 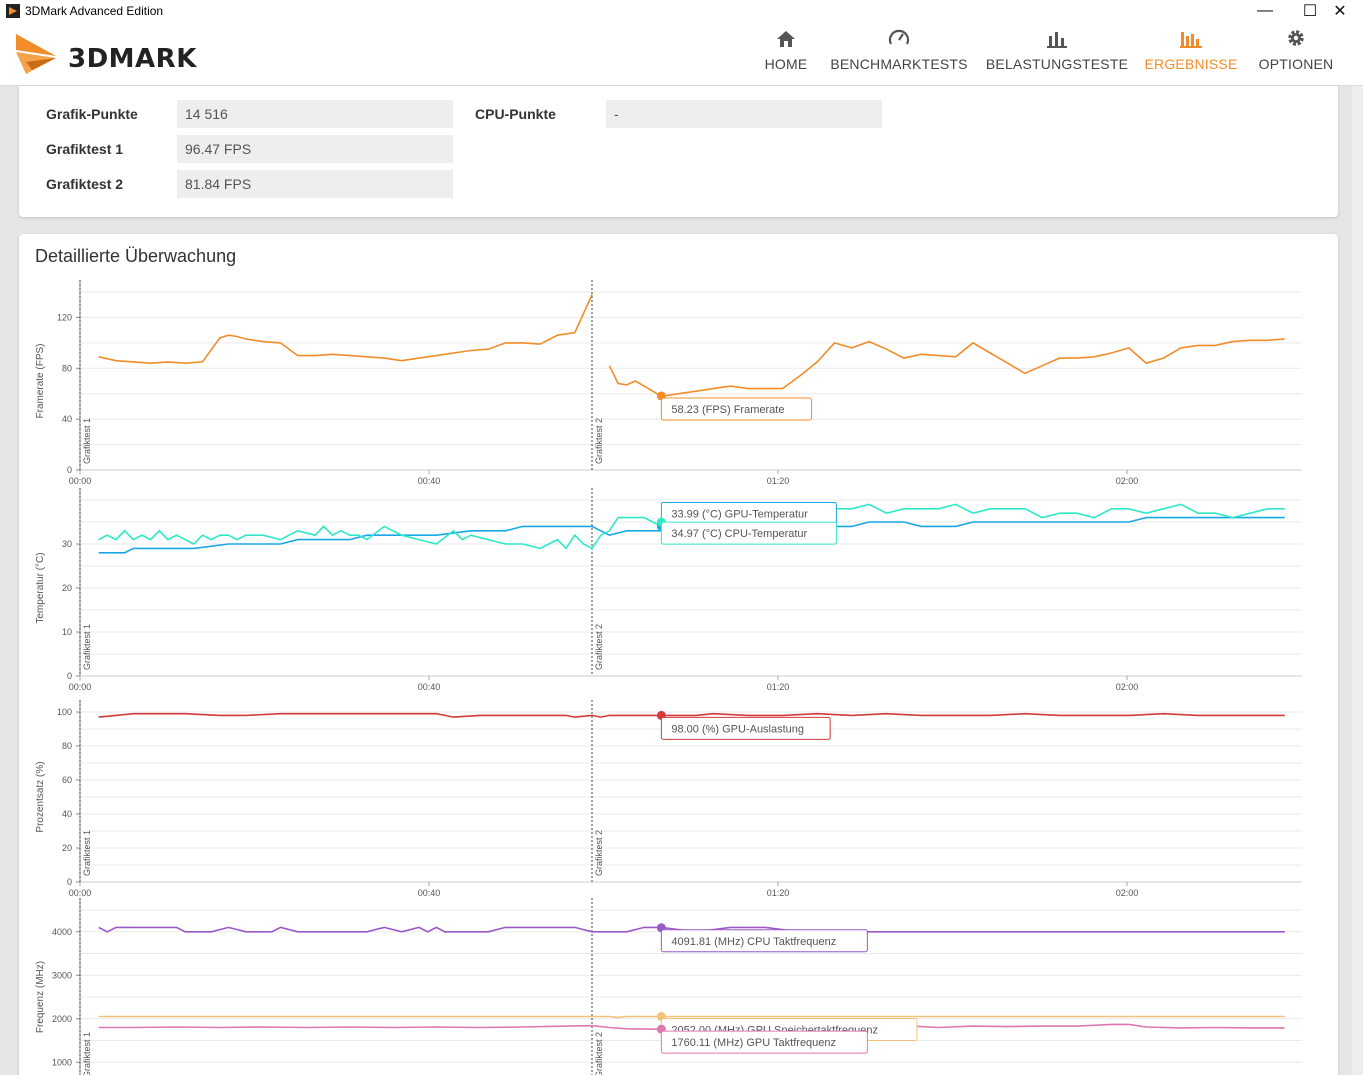 I want to click on logo-icon, so click(x=36, y=54).